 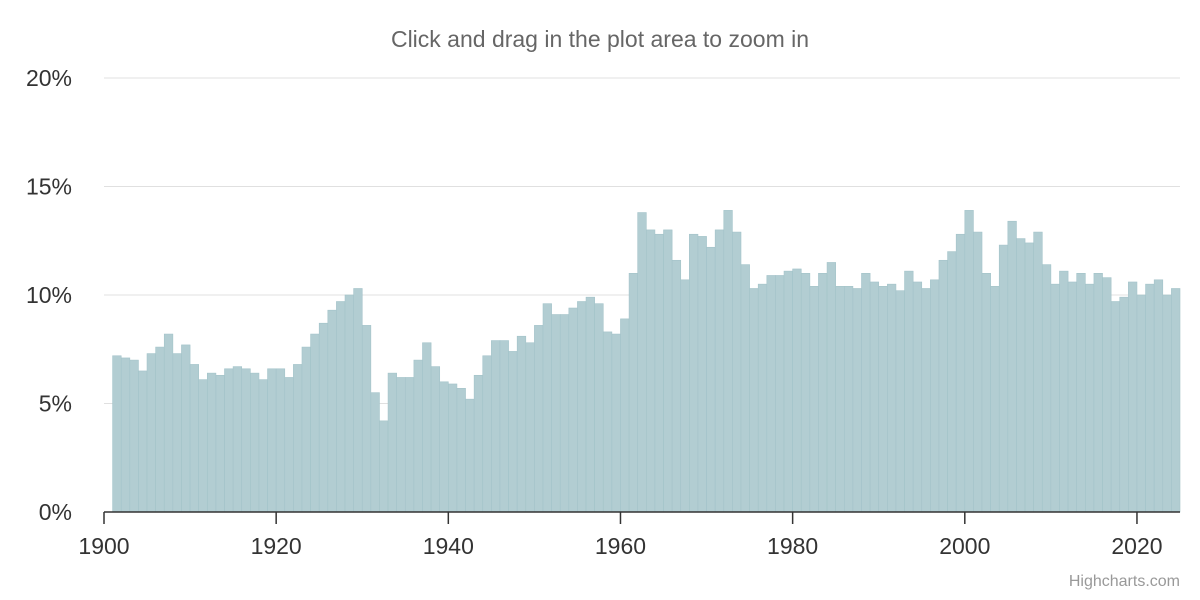 I want to click on credits-link: Highcharts.com, so click(x=1124, y=581).